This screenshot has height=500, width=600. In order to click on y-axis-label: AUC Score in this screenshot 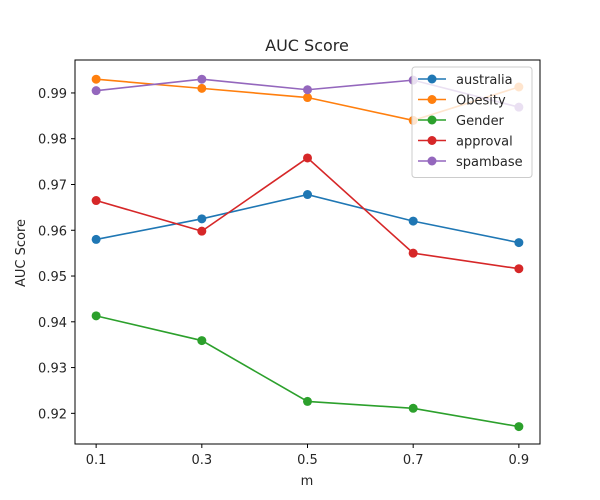, I will do `click(21, 253)`.